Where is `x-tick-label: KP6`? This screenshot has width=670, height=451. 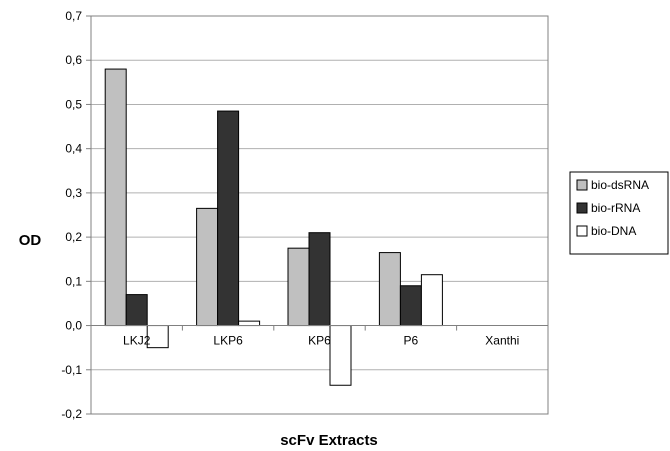
x-tick-label: KP6 is located at coordinates (319, 341).